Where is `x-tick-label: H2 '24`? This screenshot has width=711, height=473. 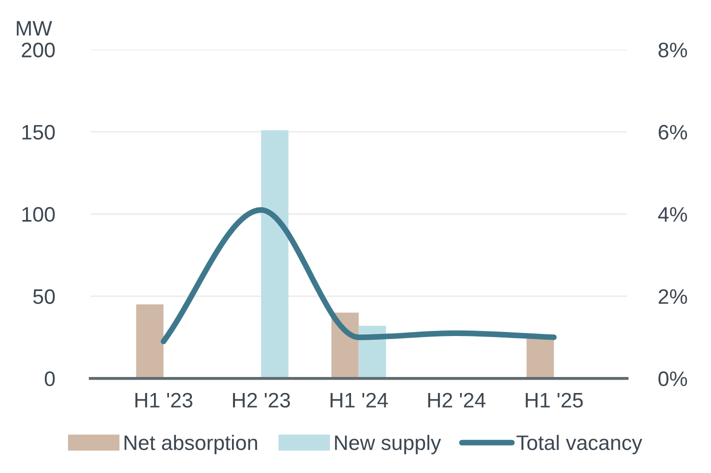 x-tick-label: H2 '24 is located at coordinates (457, 400).